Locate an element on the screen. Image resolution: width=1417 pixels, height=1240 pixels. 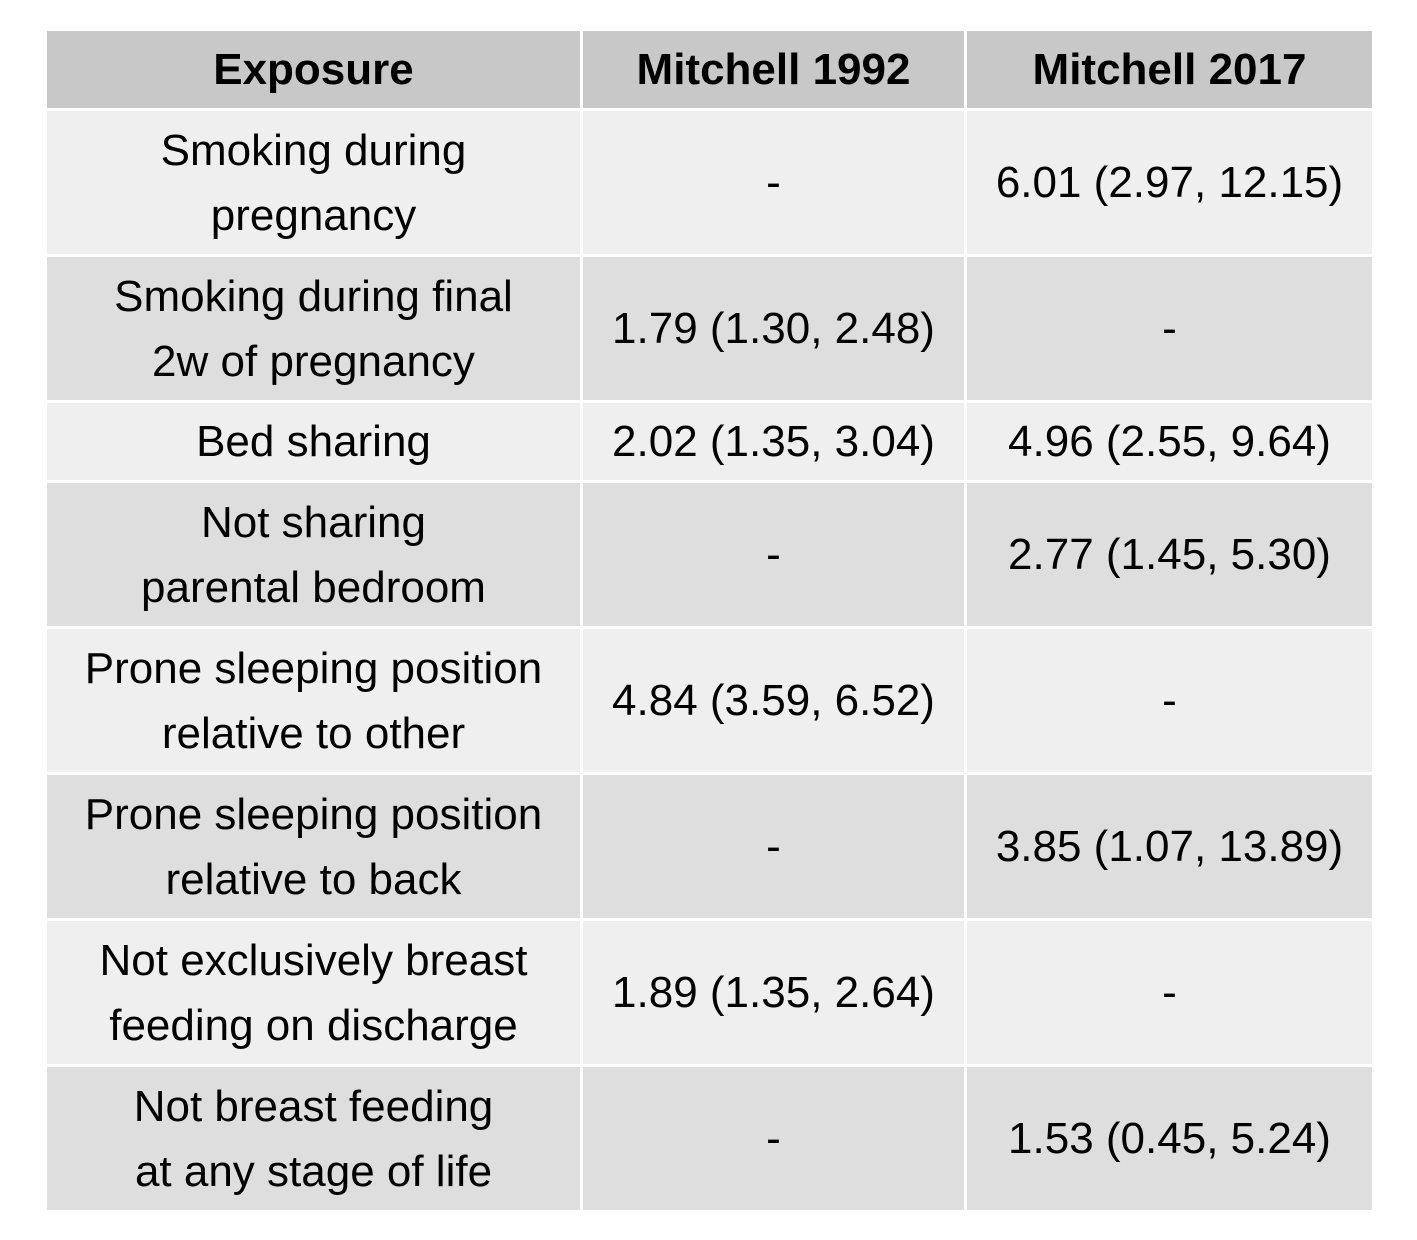
mitchell-2017-cell: 1.53 (0.45, 5.24) is located at coordinates (1169, 1138).